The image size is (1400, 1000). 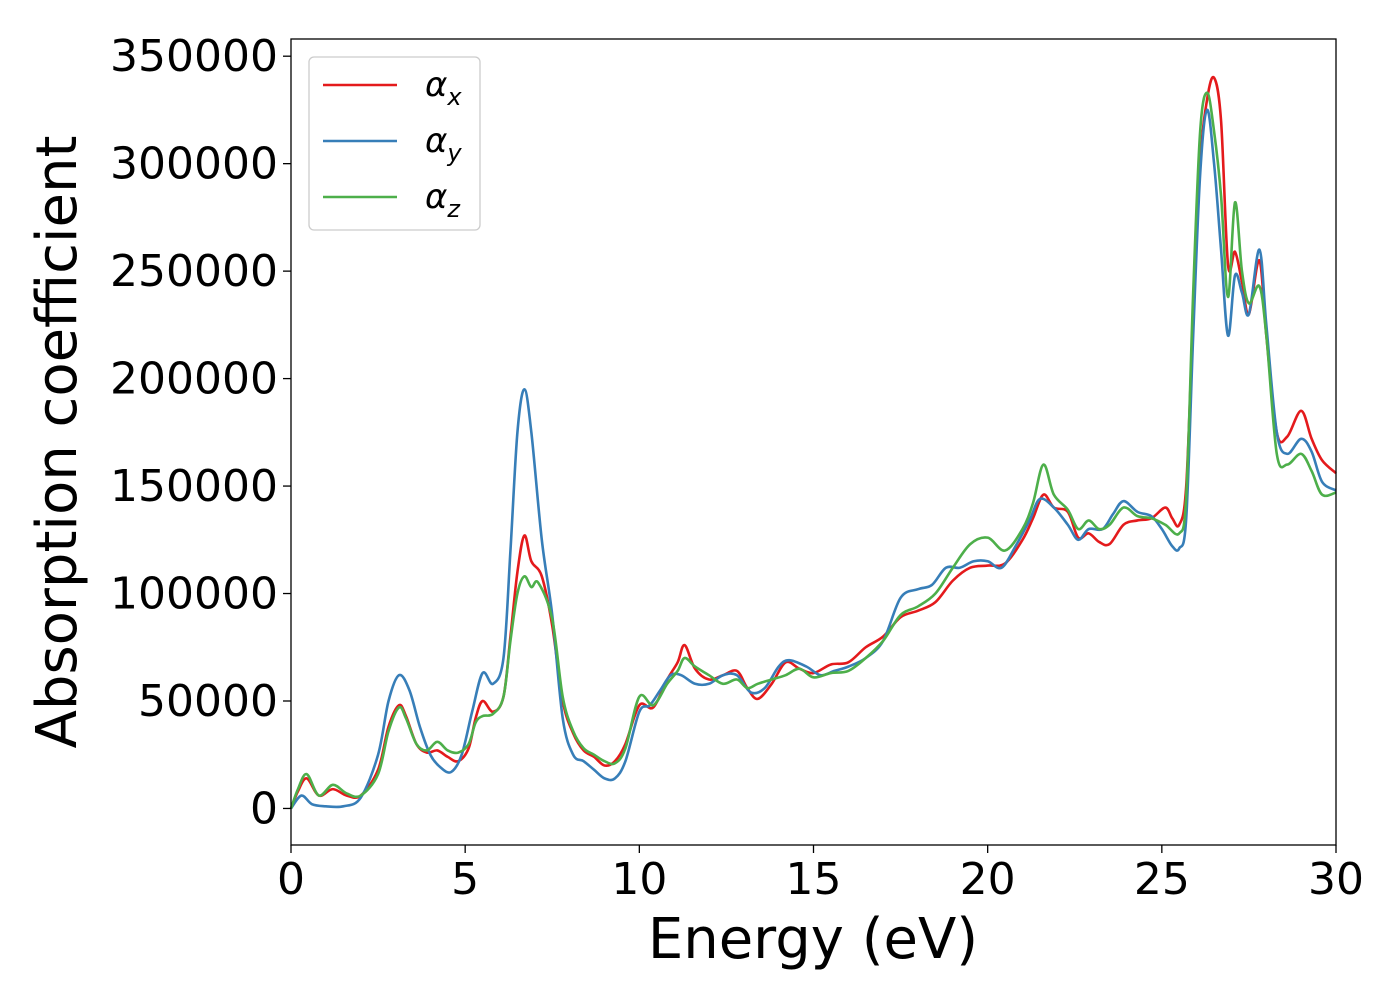 What do you see at coordinates (443, 144) in the screenshot?
I see `legend-label-y: αy` at bounding box center [443, 144].